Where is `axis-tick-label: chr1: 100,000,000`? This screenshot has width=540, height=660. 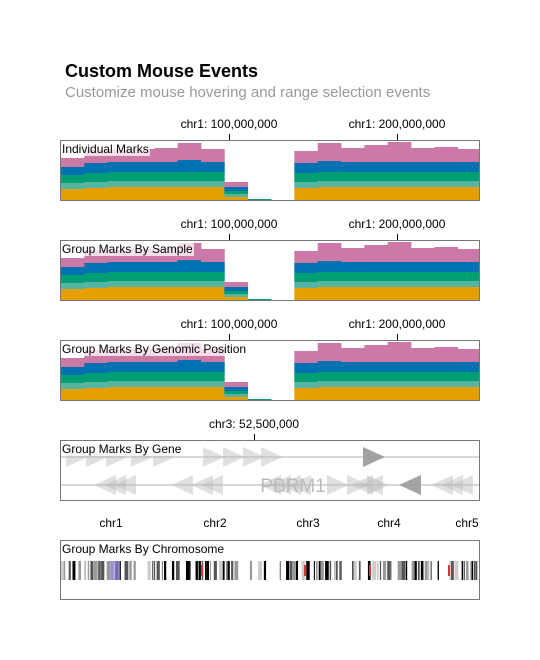
axis-tick-label: chr1: 100,000,000 is located at coordinates (229, 324).